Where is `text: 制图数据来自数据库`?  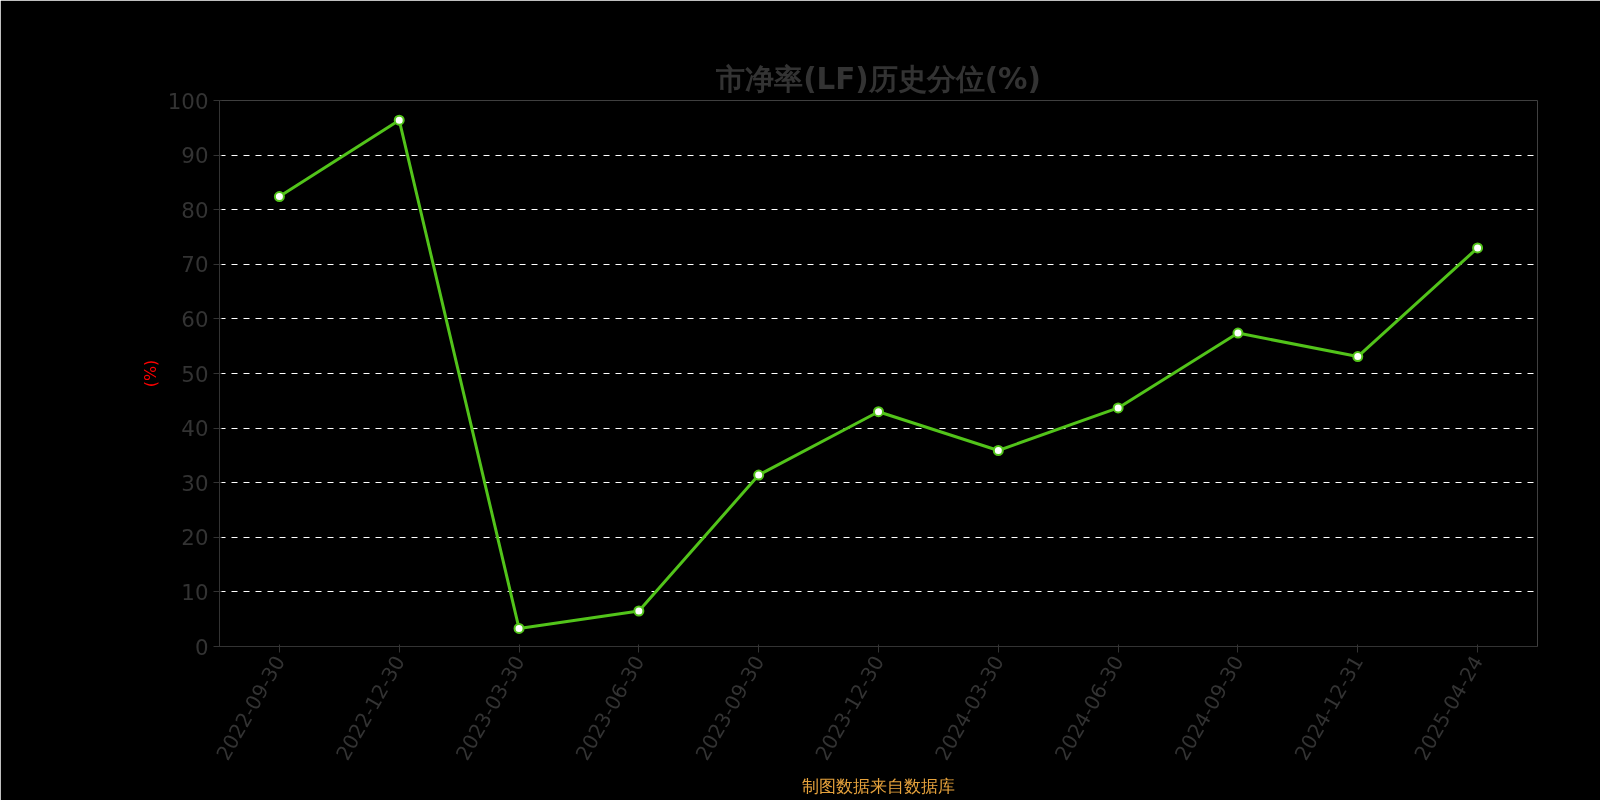 text: 制图数据来自数据库 is located at coordinates (878, 785).